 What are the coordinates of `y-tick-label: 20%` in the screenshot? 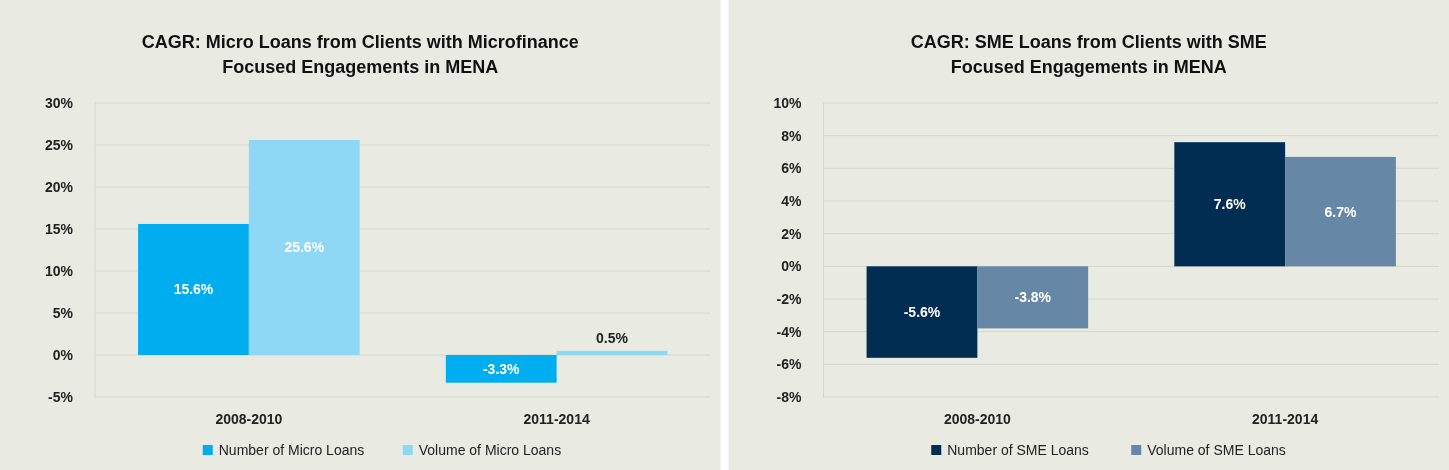 It's located at (59, 186).